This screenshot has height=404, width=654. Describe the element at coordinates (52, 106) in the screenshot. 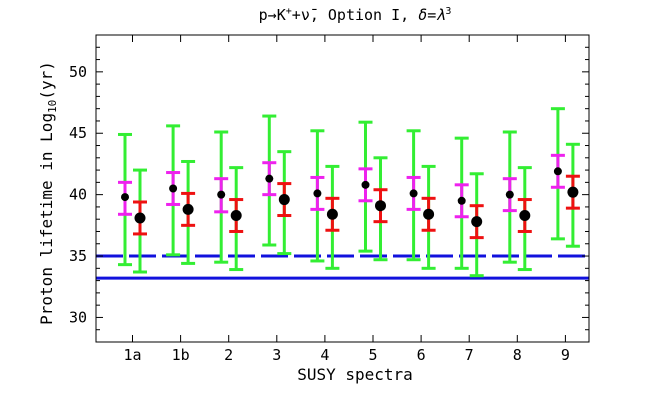

I see `ylabel-sub: 10` at that location.